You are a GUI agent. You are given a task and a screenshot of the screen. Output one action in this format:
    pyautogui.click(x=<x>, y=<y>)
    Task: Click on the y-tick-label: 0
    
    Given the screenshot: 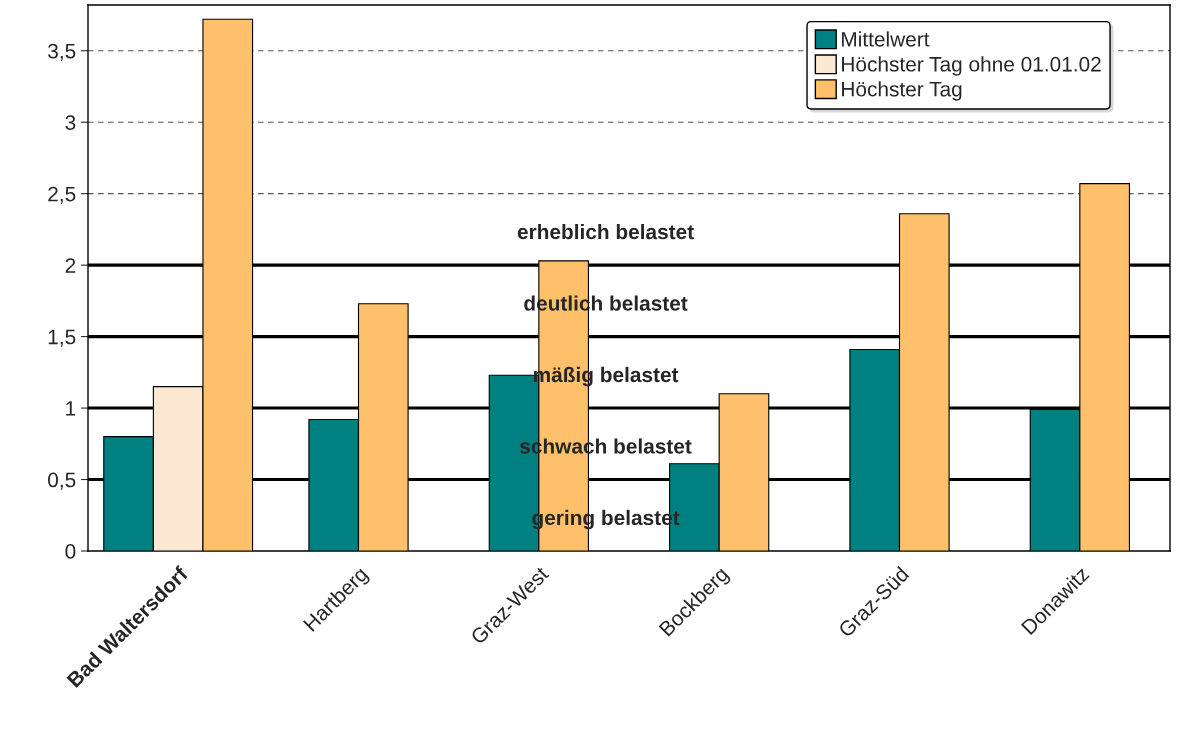 What is the action you would take?
    pyautogui.click(x=70, y=551)
    